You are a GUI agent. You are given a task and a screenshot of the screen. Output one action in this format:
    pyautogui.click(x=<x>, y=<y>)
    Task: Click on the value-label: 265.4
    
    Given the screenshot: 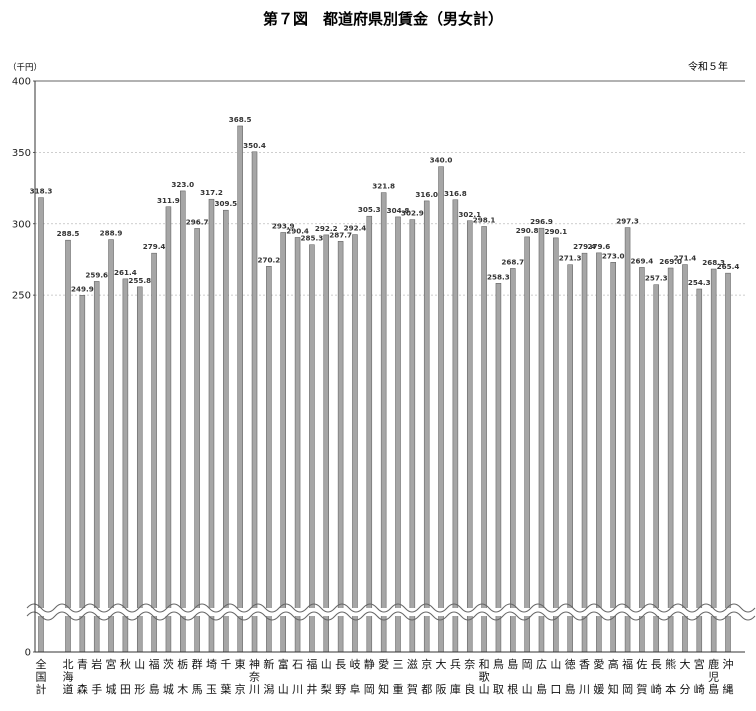 What is the action you would take?
    pyautogui.click(x=728, y=266)
    